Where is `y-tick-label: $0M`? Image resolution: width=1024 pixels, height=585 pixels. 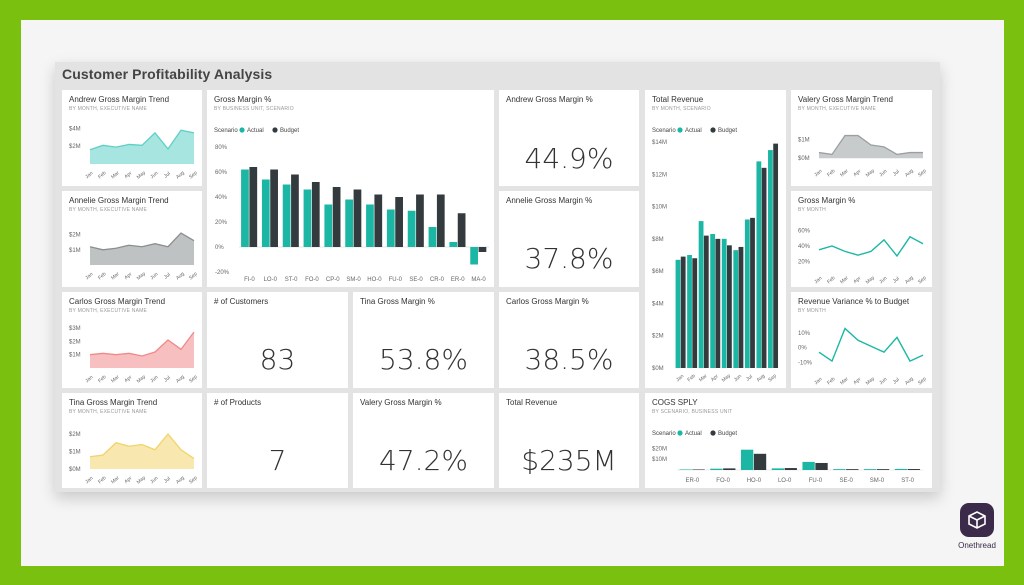 y-tick-label: $0M is located at coordinates (658, 369).